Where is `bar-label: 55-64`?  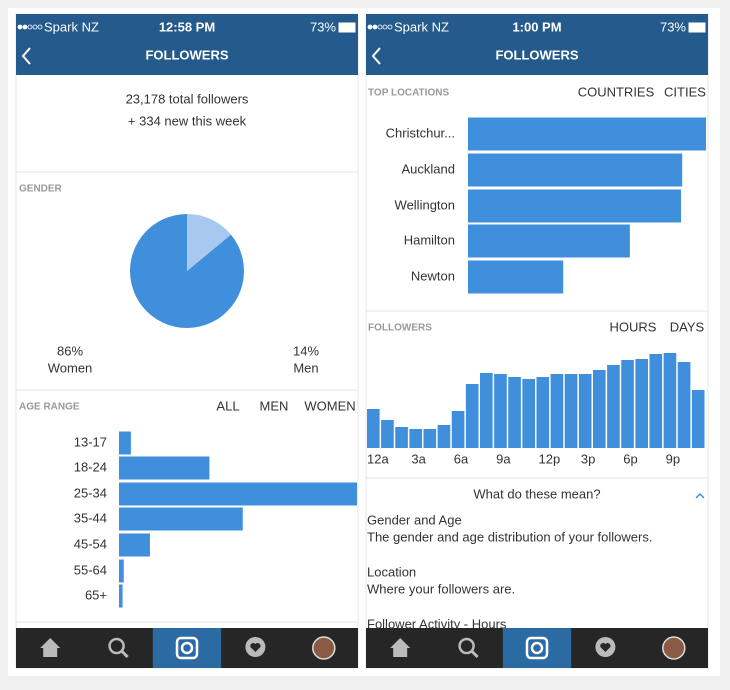 bar-label: 55-64 is located at coordinates (90, 569).